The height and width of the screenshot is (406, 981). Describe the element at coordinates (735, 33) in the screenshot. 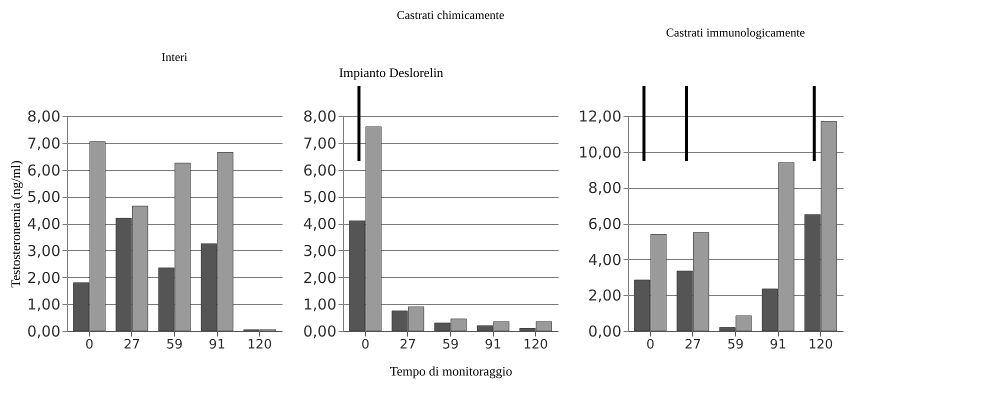

I see `chart-title: Castrati immunologicamente` at that location.